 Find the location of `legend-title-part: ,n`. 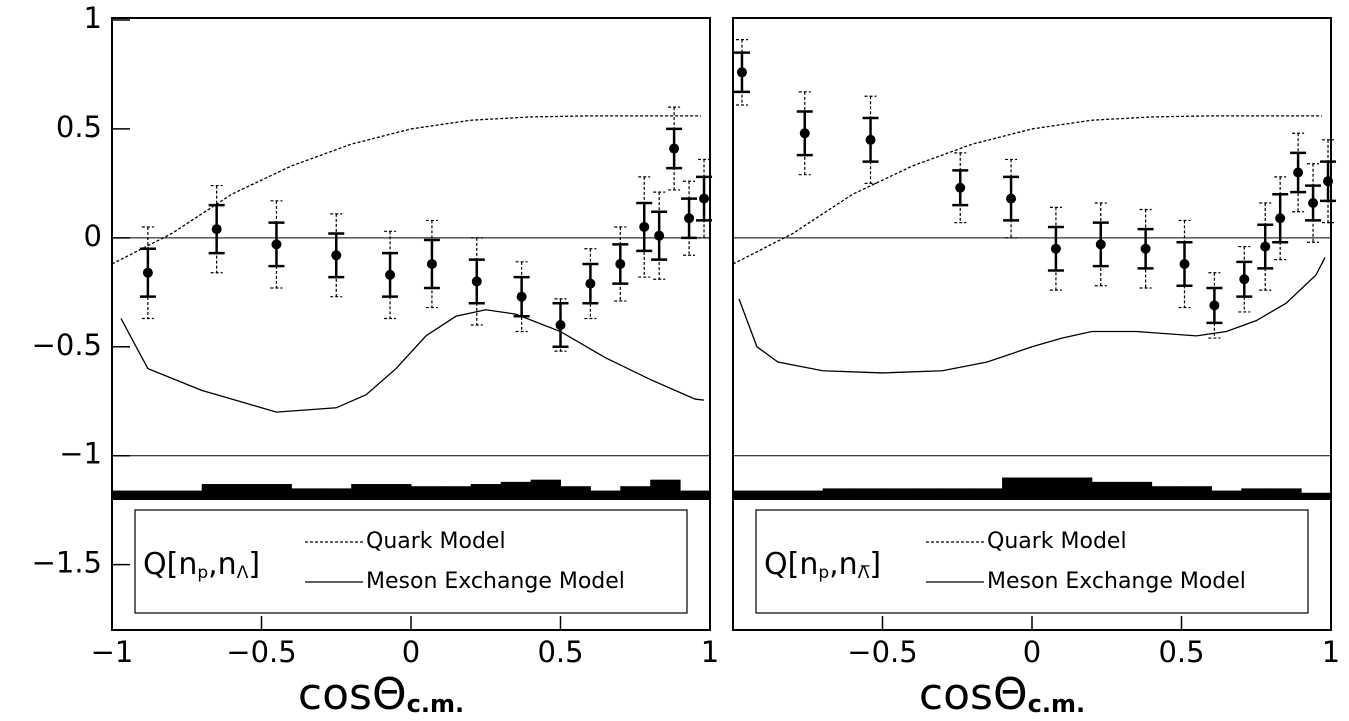

legend-title-part: ,n is located at coordinates (222, 564).